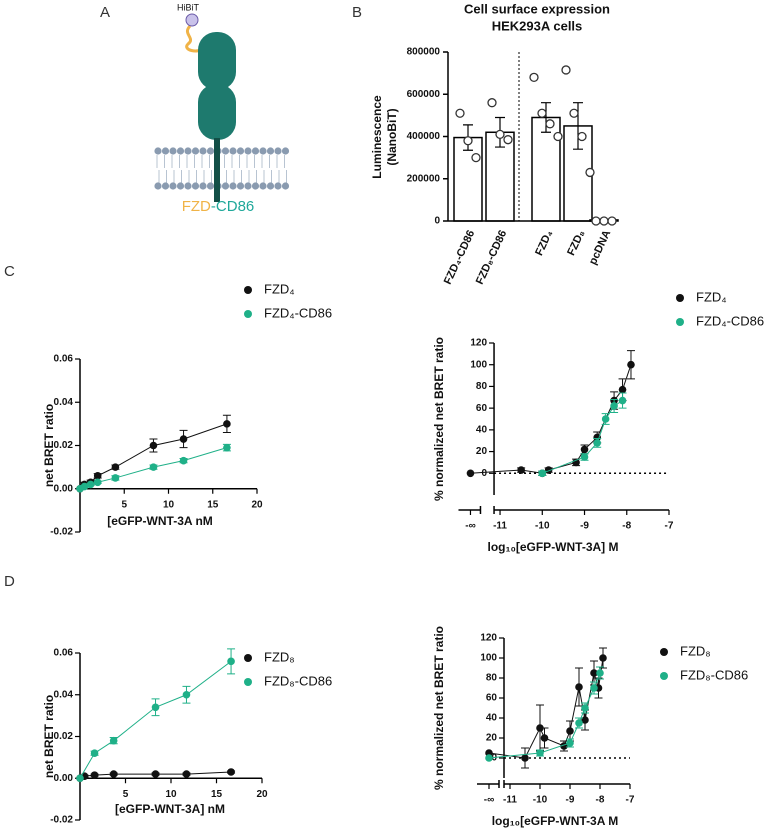 The width and height of the screenshot is (766, 829). What do you see at coordinates (218, 206) in the screenshot?
I see `construct-name: FZD-CD86` at bounding box center [218, 206].